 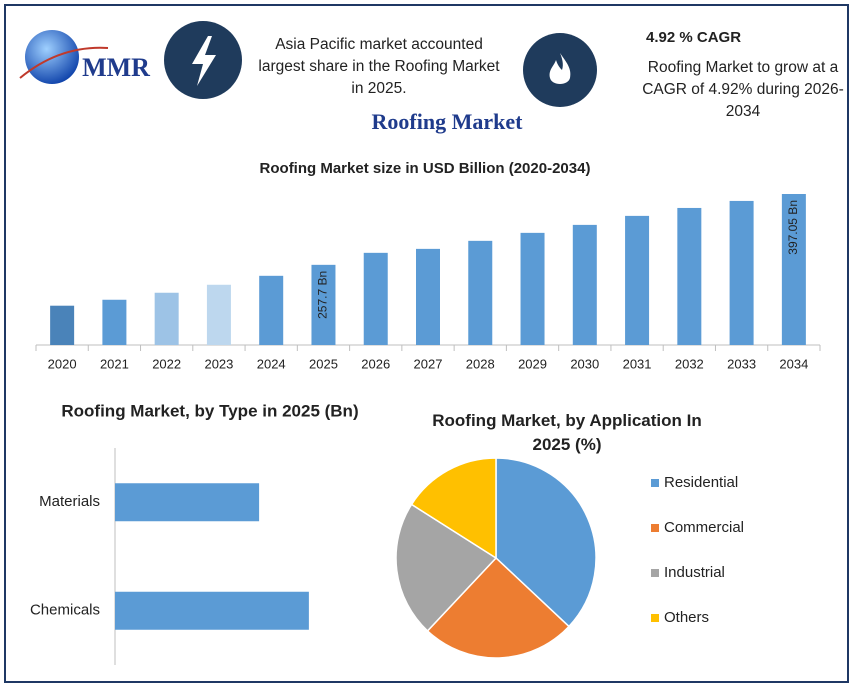 I want to click on x-tick-label: 2023, so click(x=218, y=363).